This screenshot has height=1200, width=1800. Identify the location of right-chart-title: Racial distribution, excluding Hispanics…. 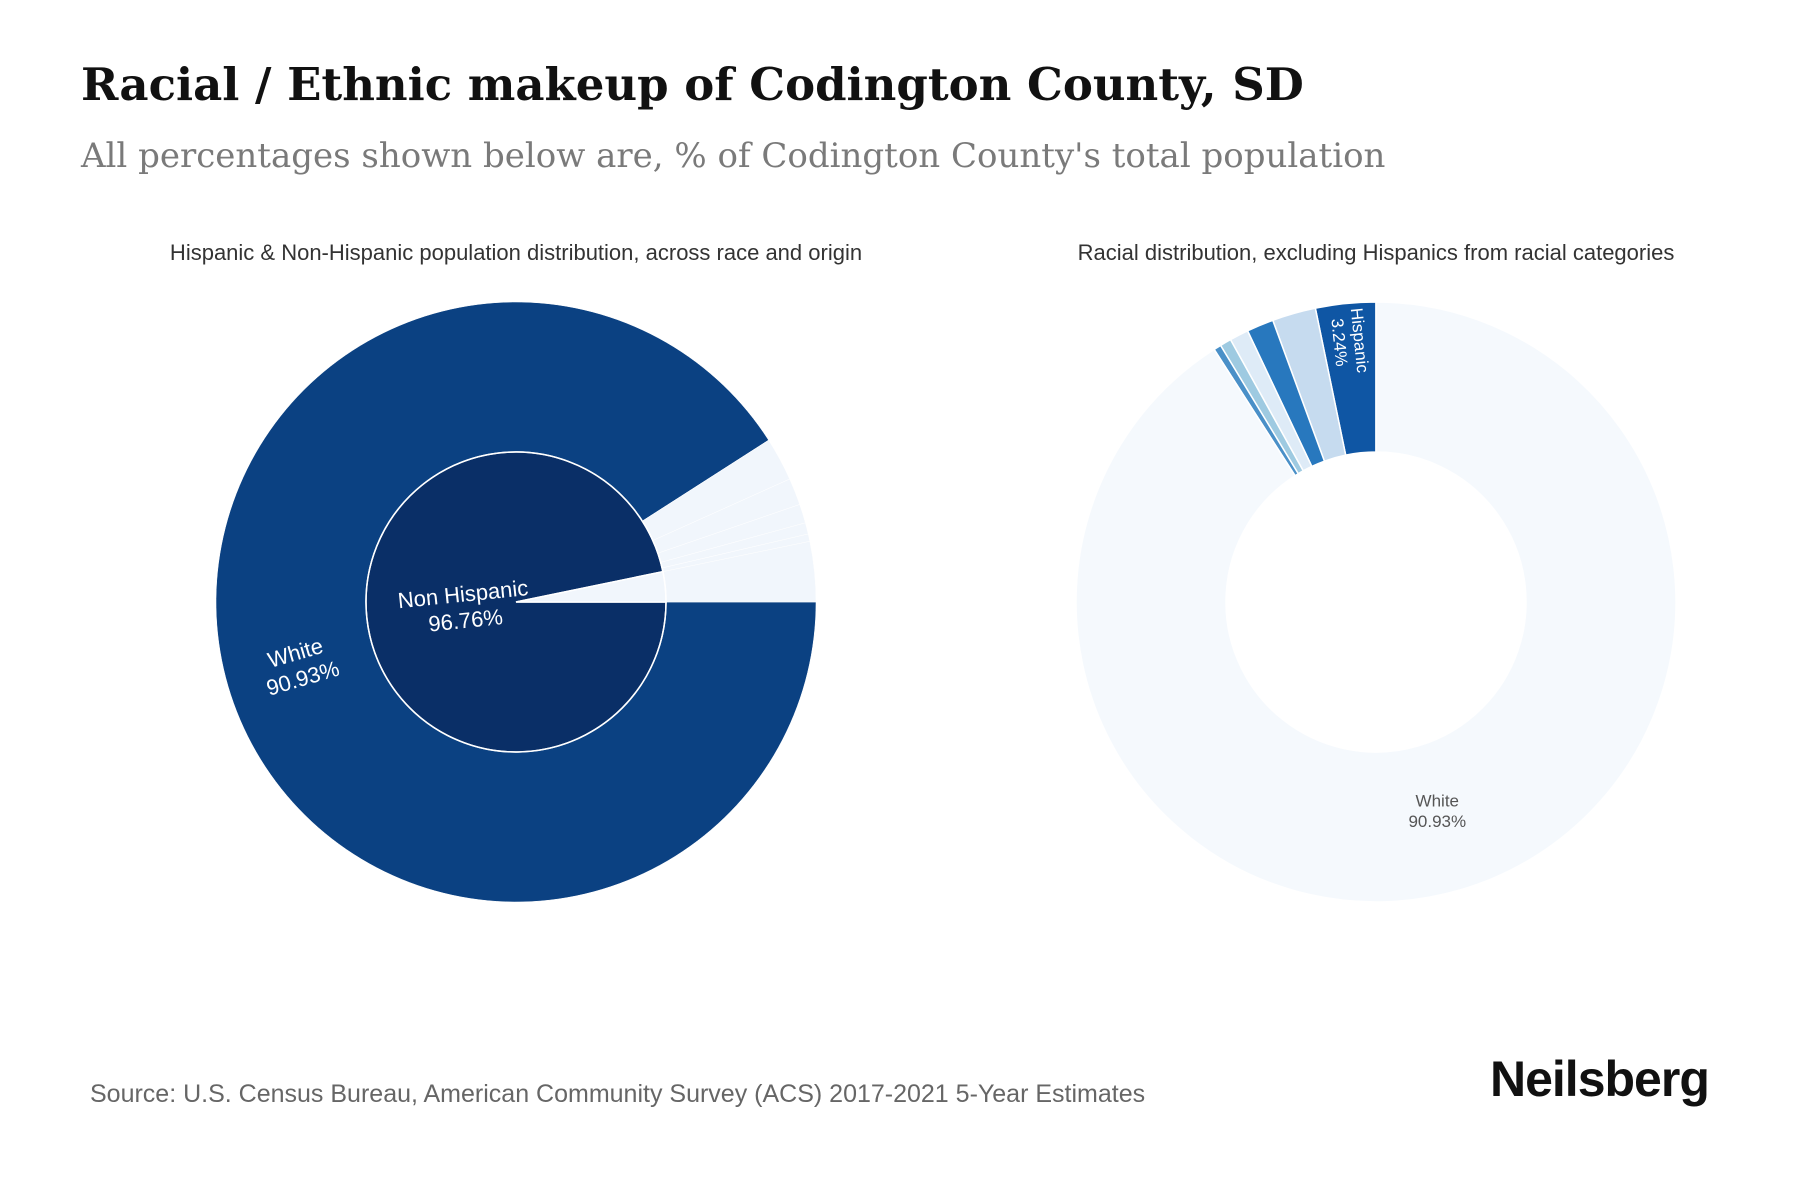
(1376, 252).